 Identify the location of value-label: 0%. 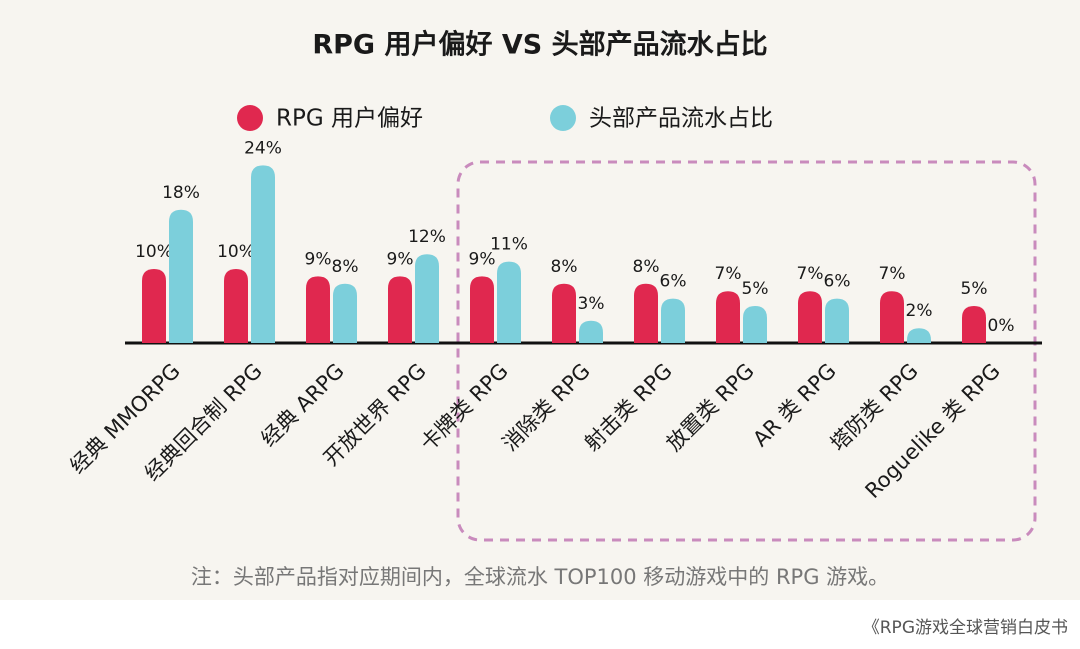
(1001, 326).